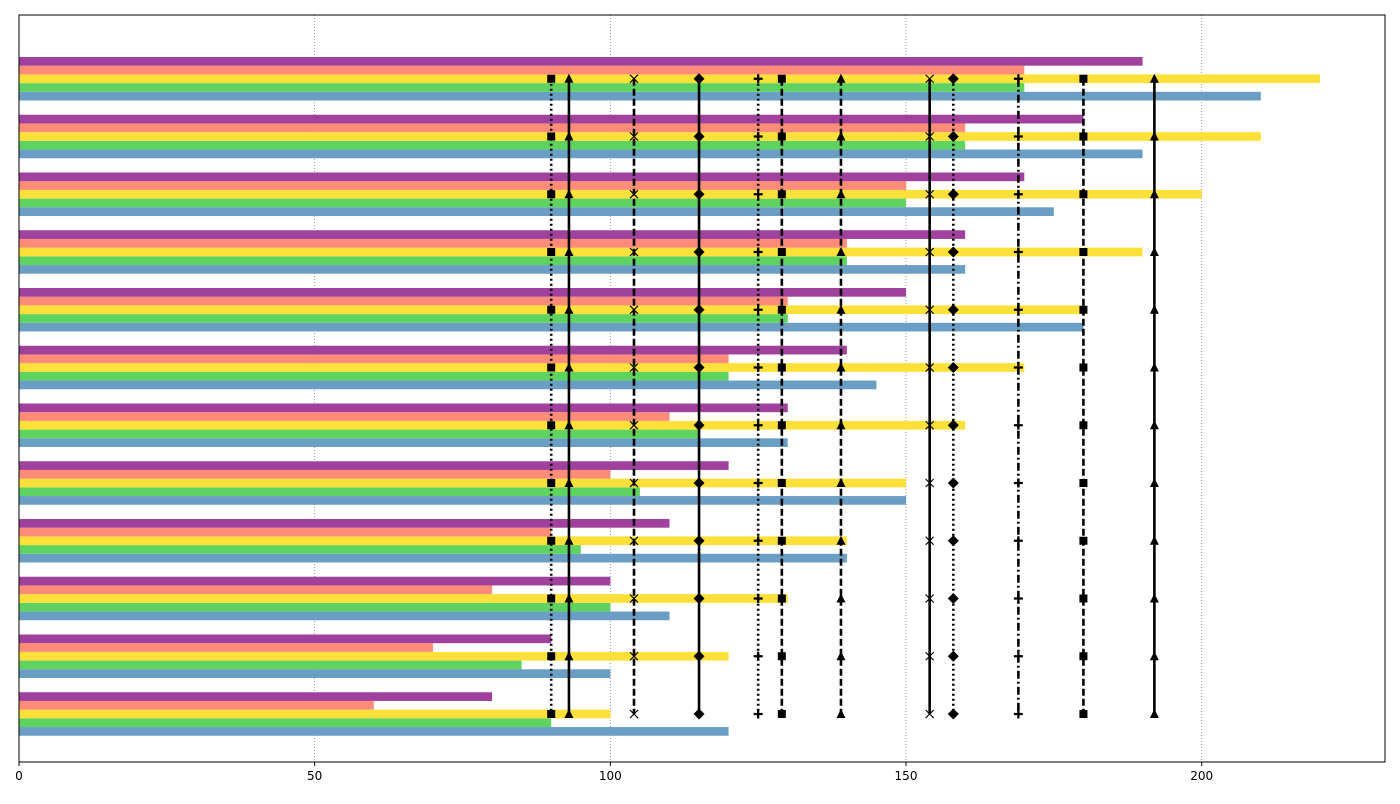 Image resolution: width=1400 pixels, height=804 pixels. Describe the element at coordinates (610, 776) in the screenshot. I see `x-tick-label: 100` at that location.